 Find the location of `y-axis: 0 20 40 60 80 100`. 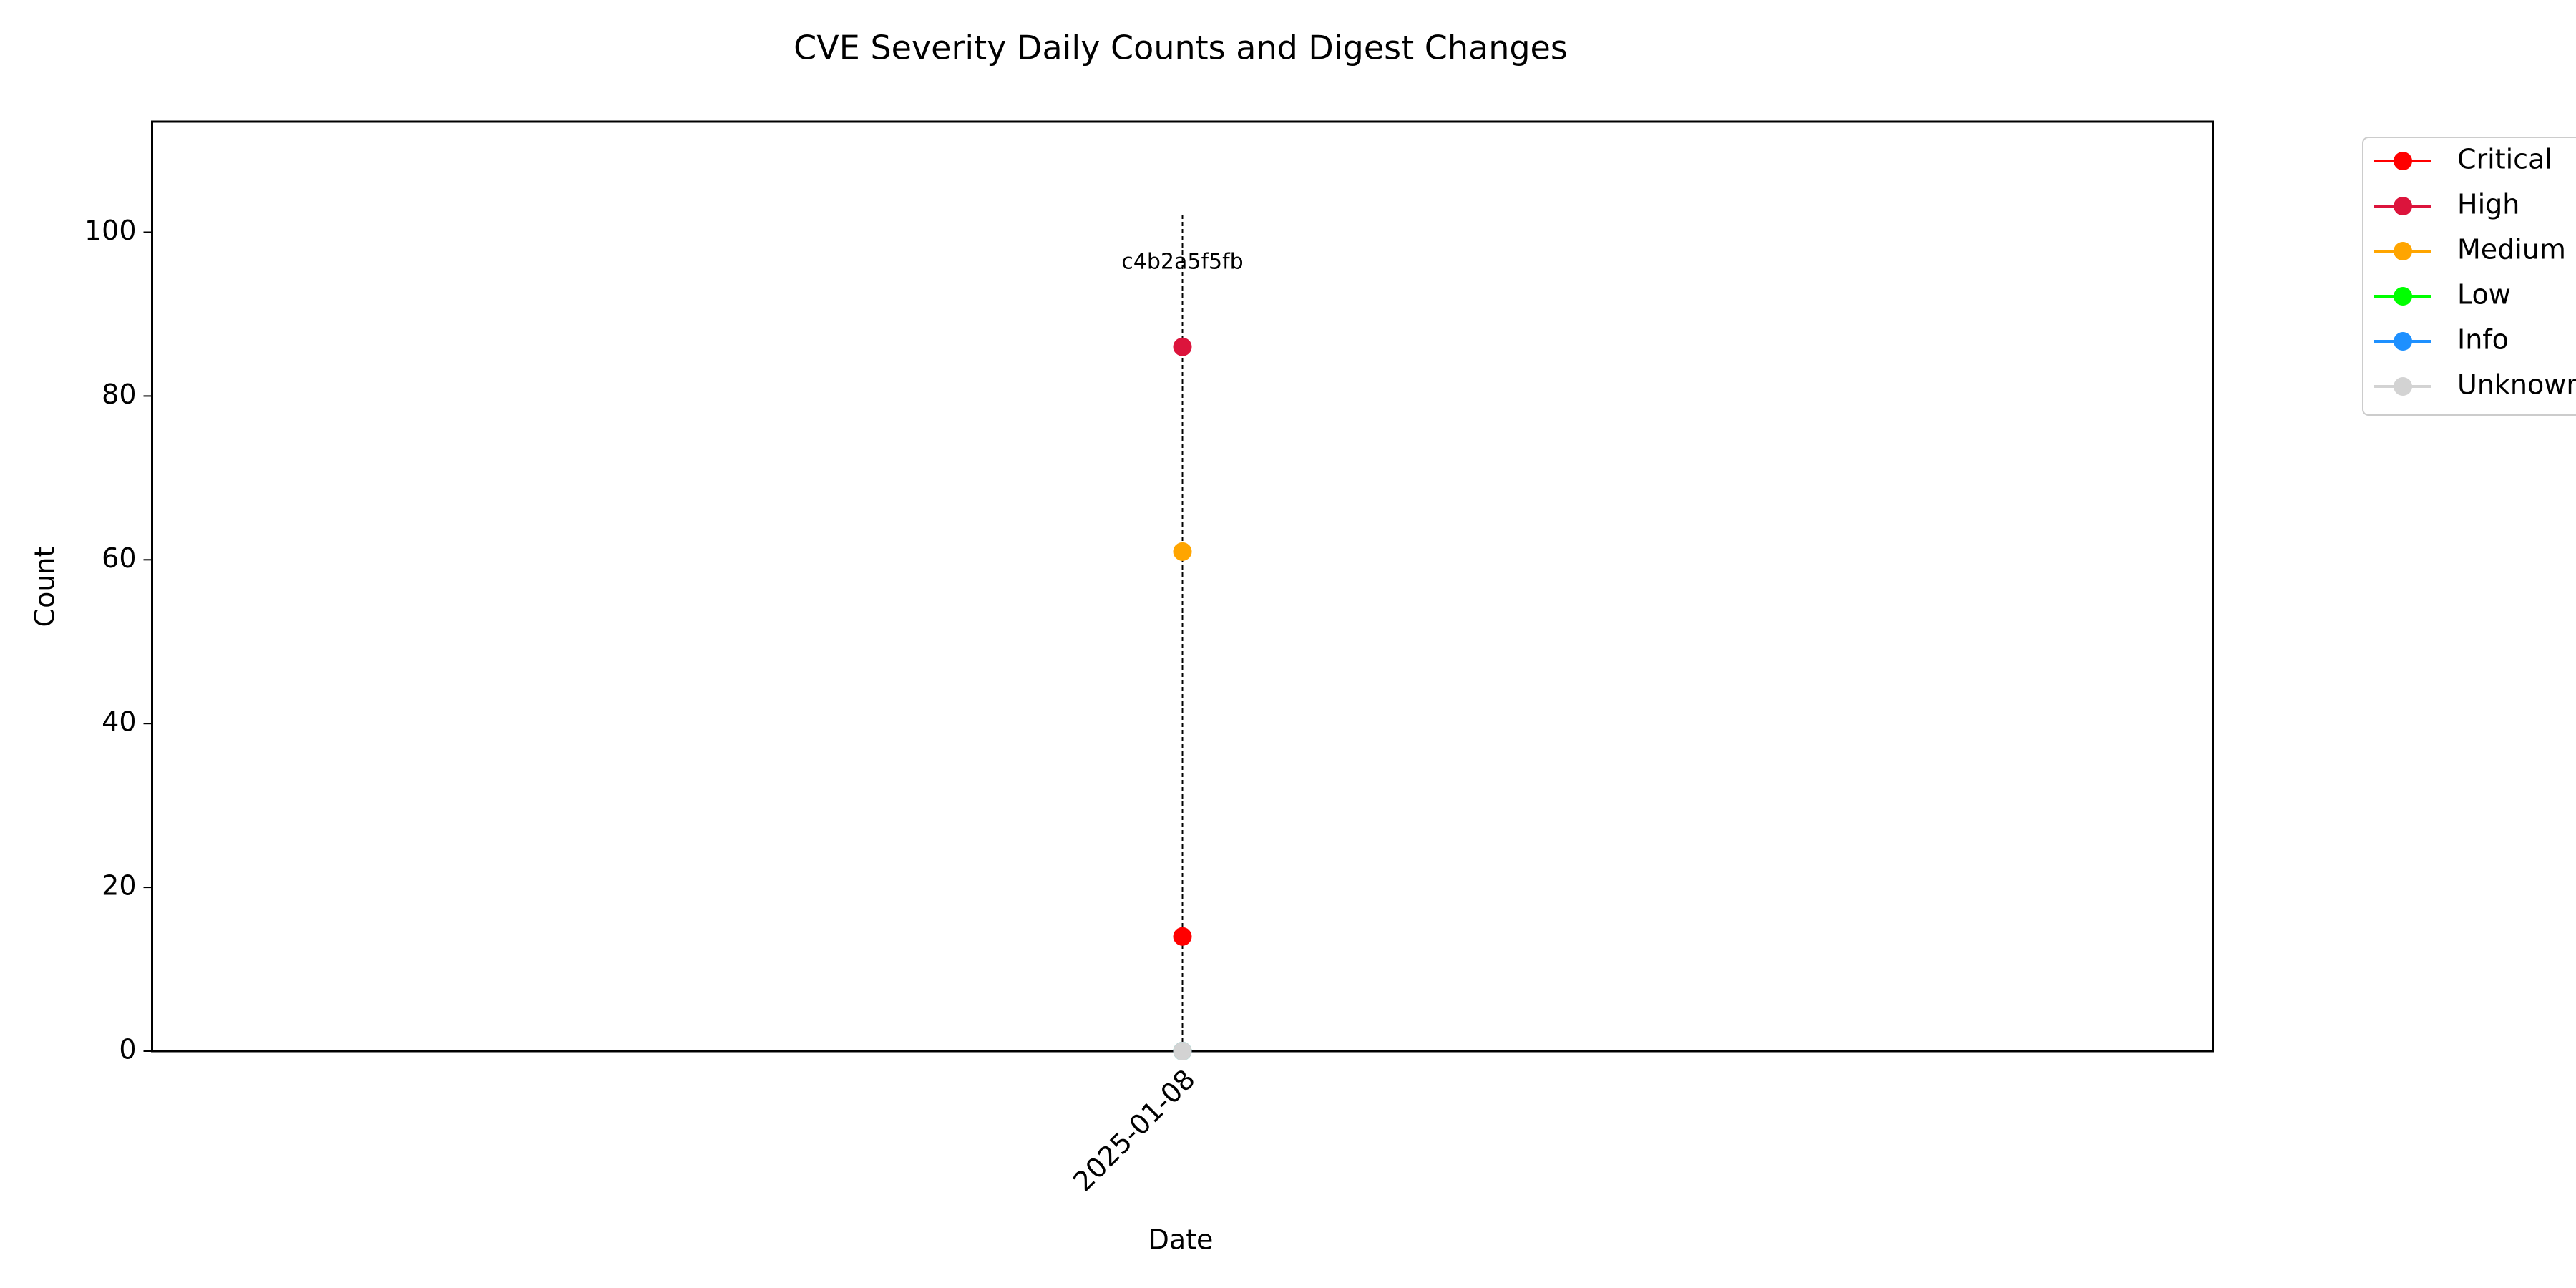

y-axis: 0 20 40 60 80 100 is located at coordinates (118, 640).